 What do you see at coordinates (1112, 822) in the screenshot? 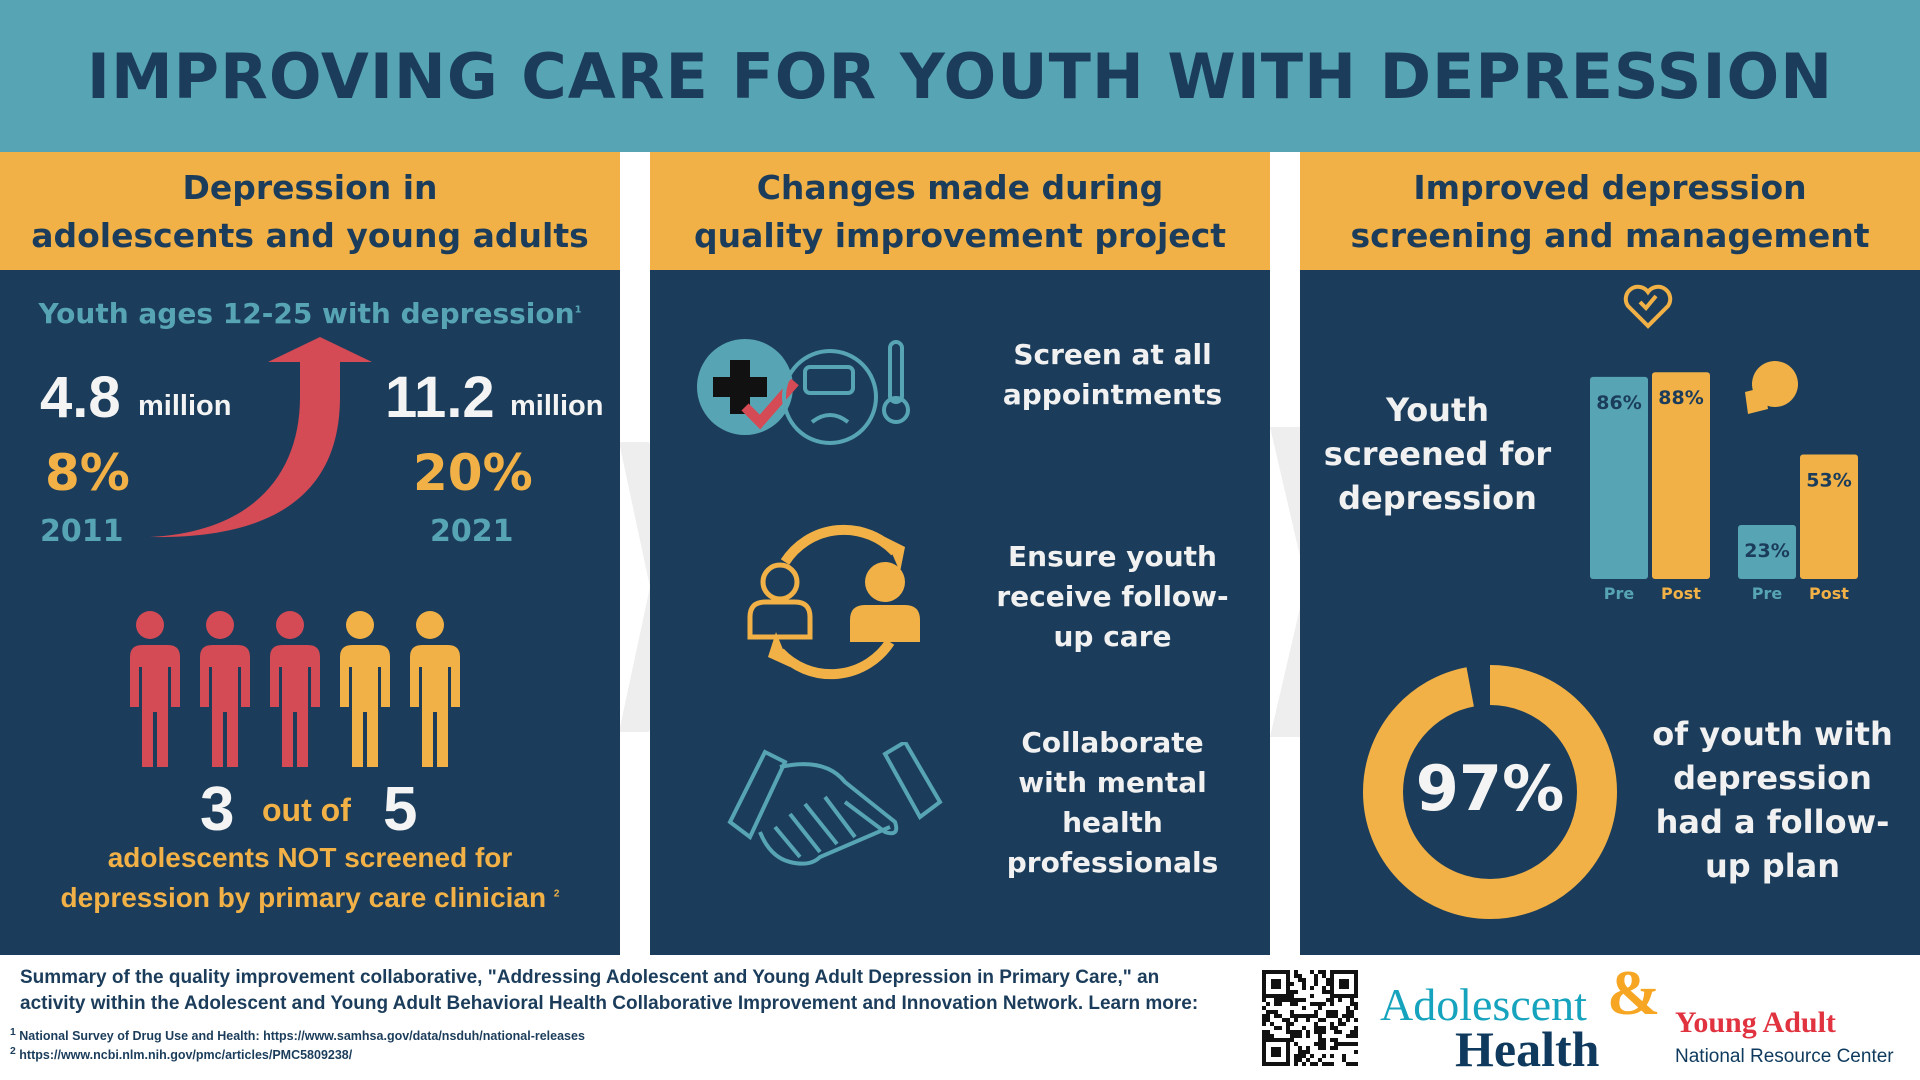
I see `item-line: health` at bounding box center [1112, 822].